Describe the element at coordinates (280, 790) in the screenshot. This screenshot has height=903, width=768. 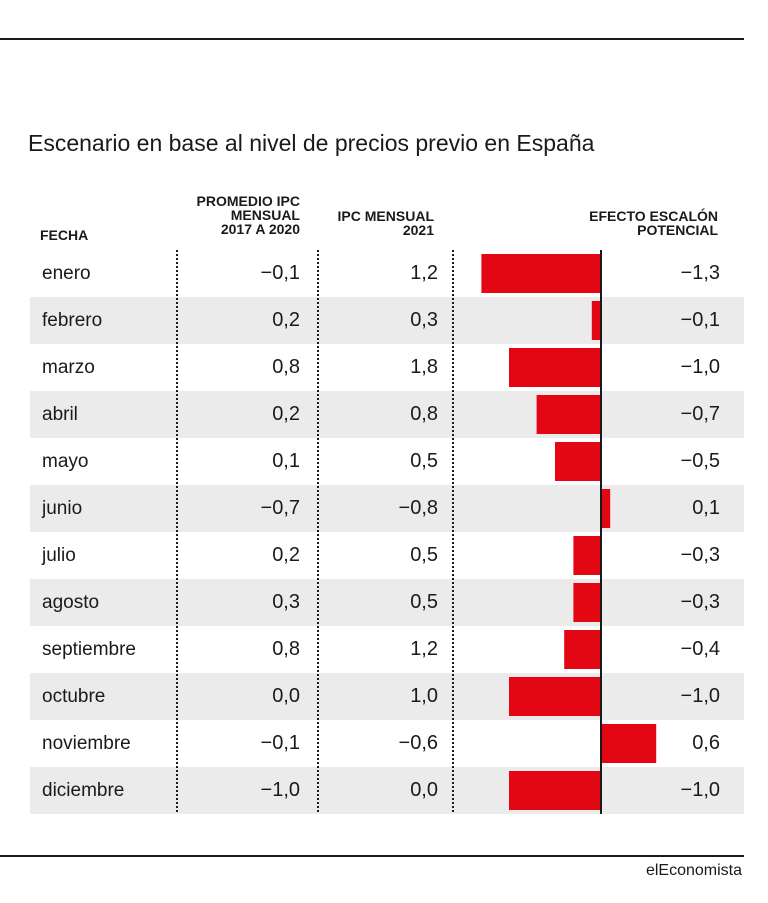
I see `promedio-cell: −1,0` at that location.